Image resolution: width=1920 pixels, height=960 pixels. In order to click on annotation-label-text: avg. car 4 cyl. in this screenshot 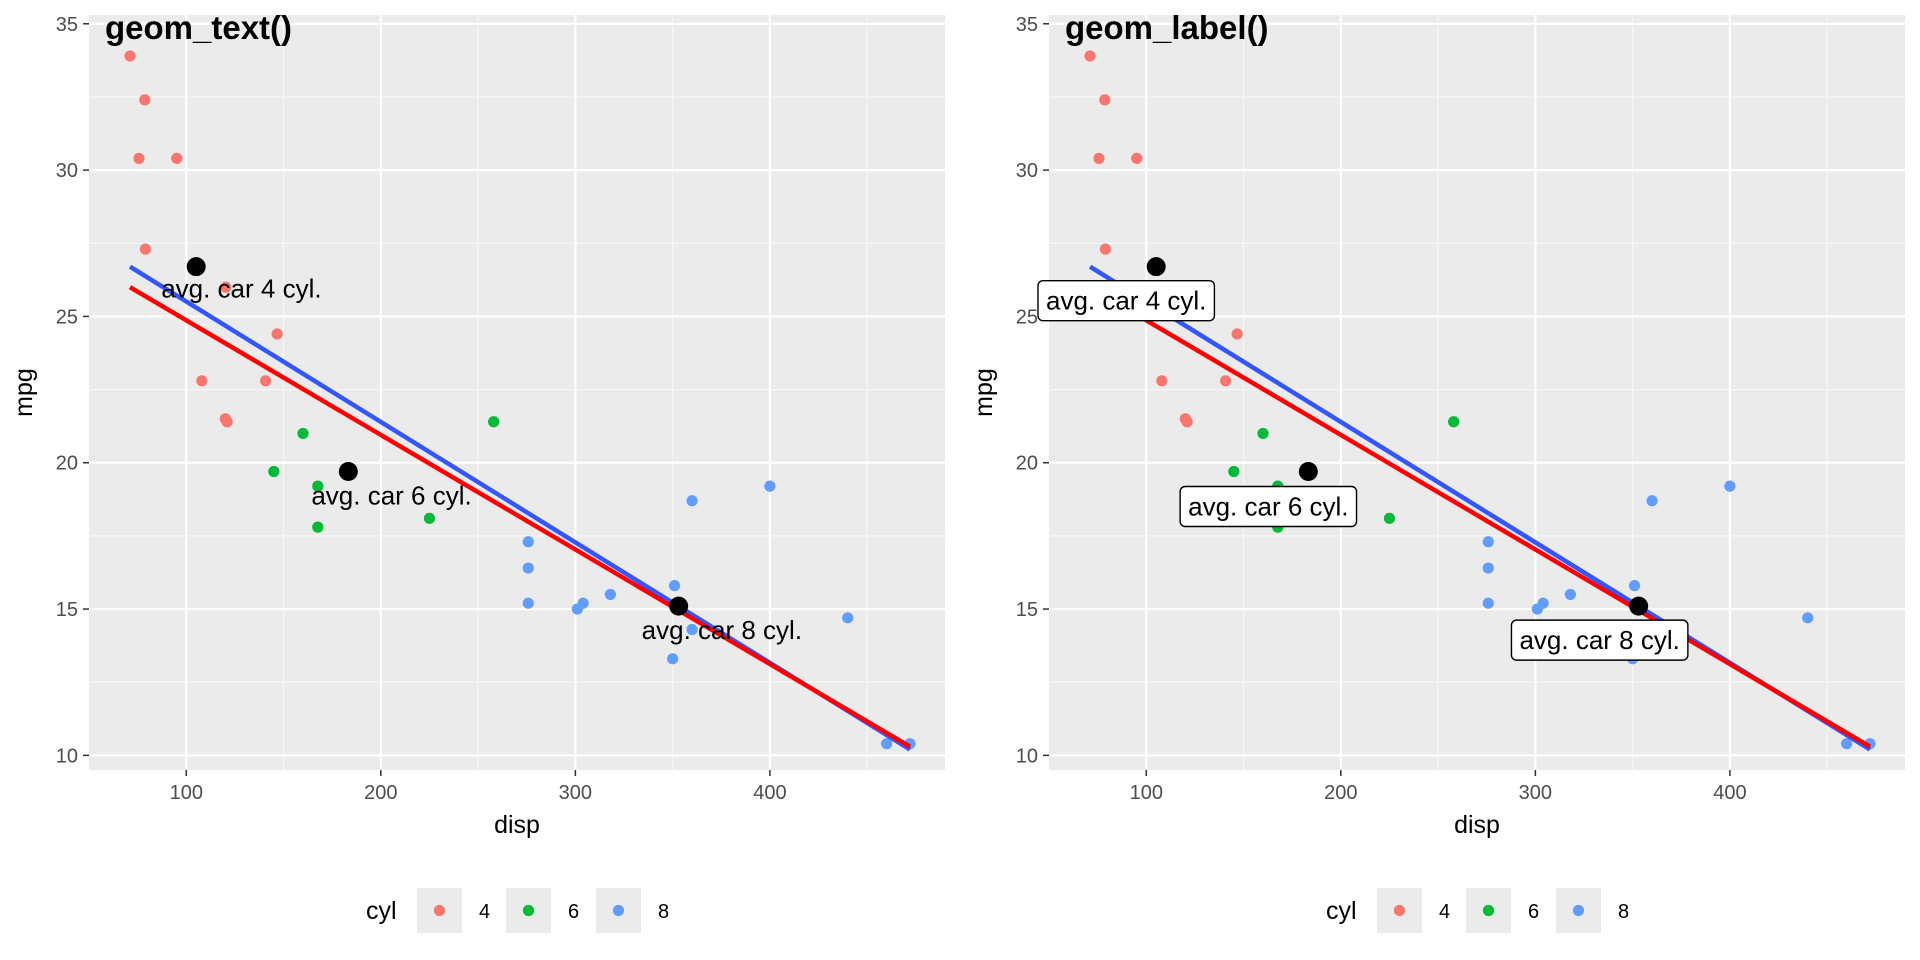, I will do `click(1126, 301)`.